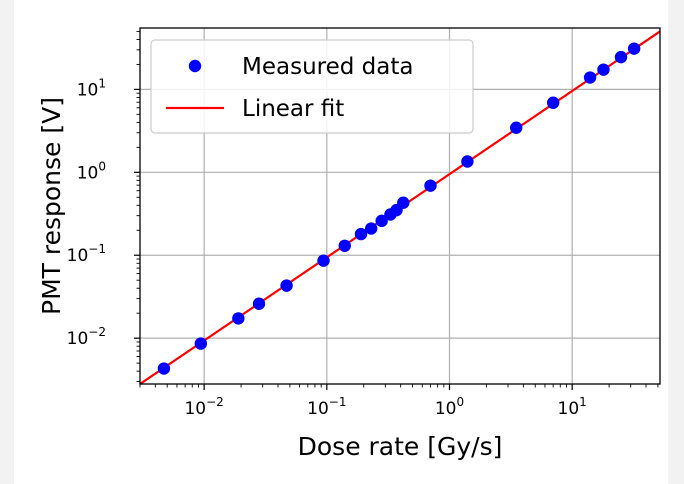  I want to click on legend-entry-label: Linear fit, so click(293, 109).